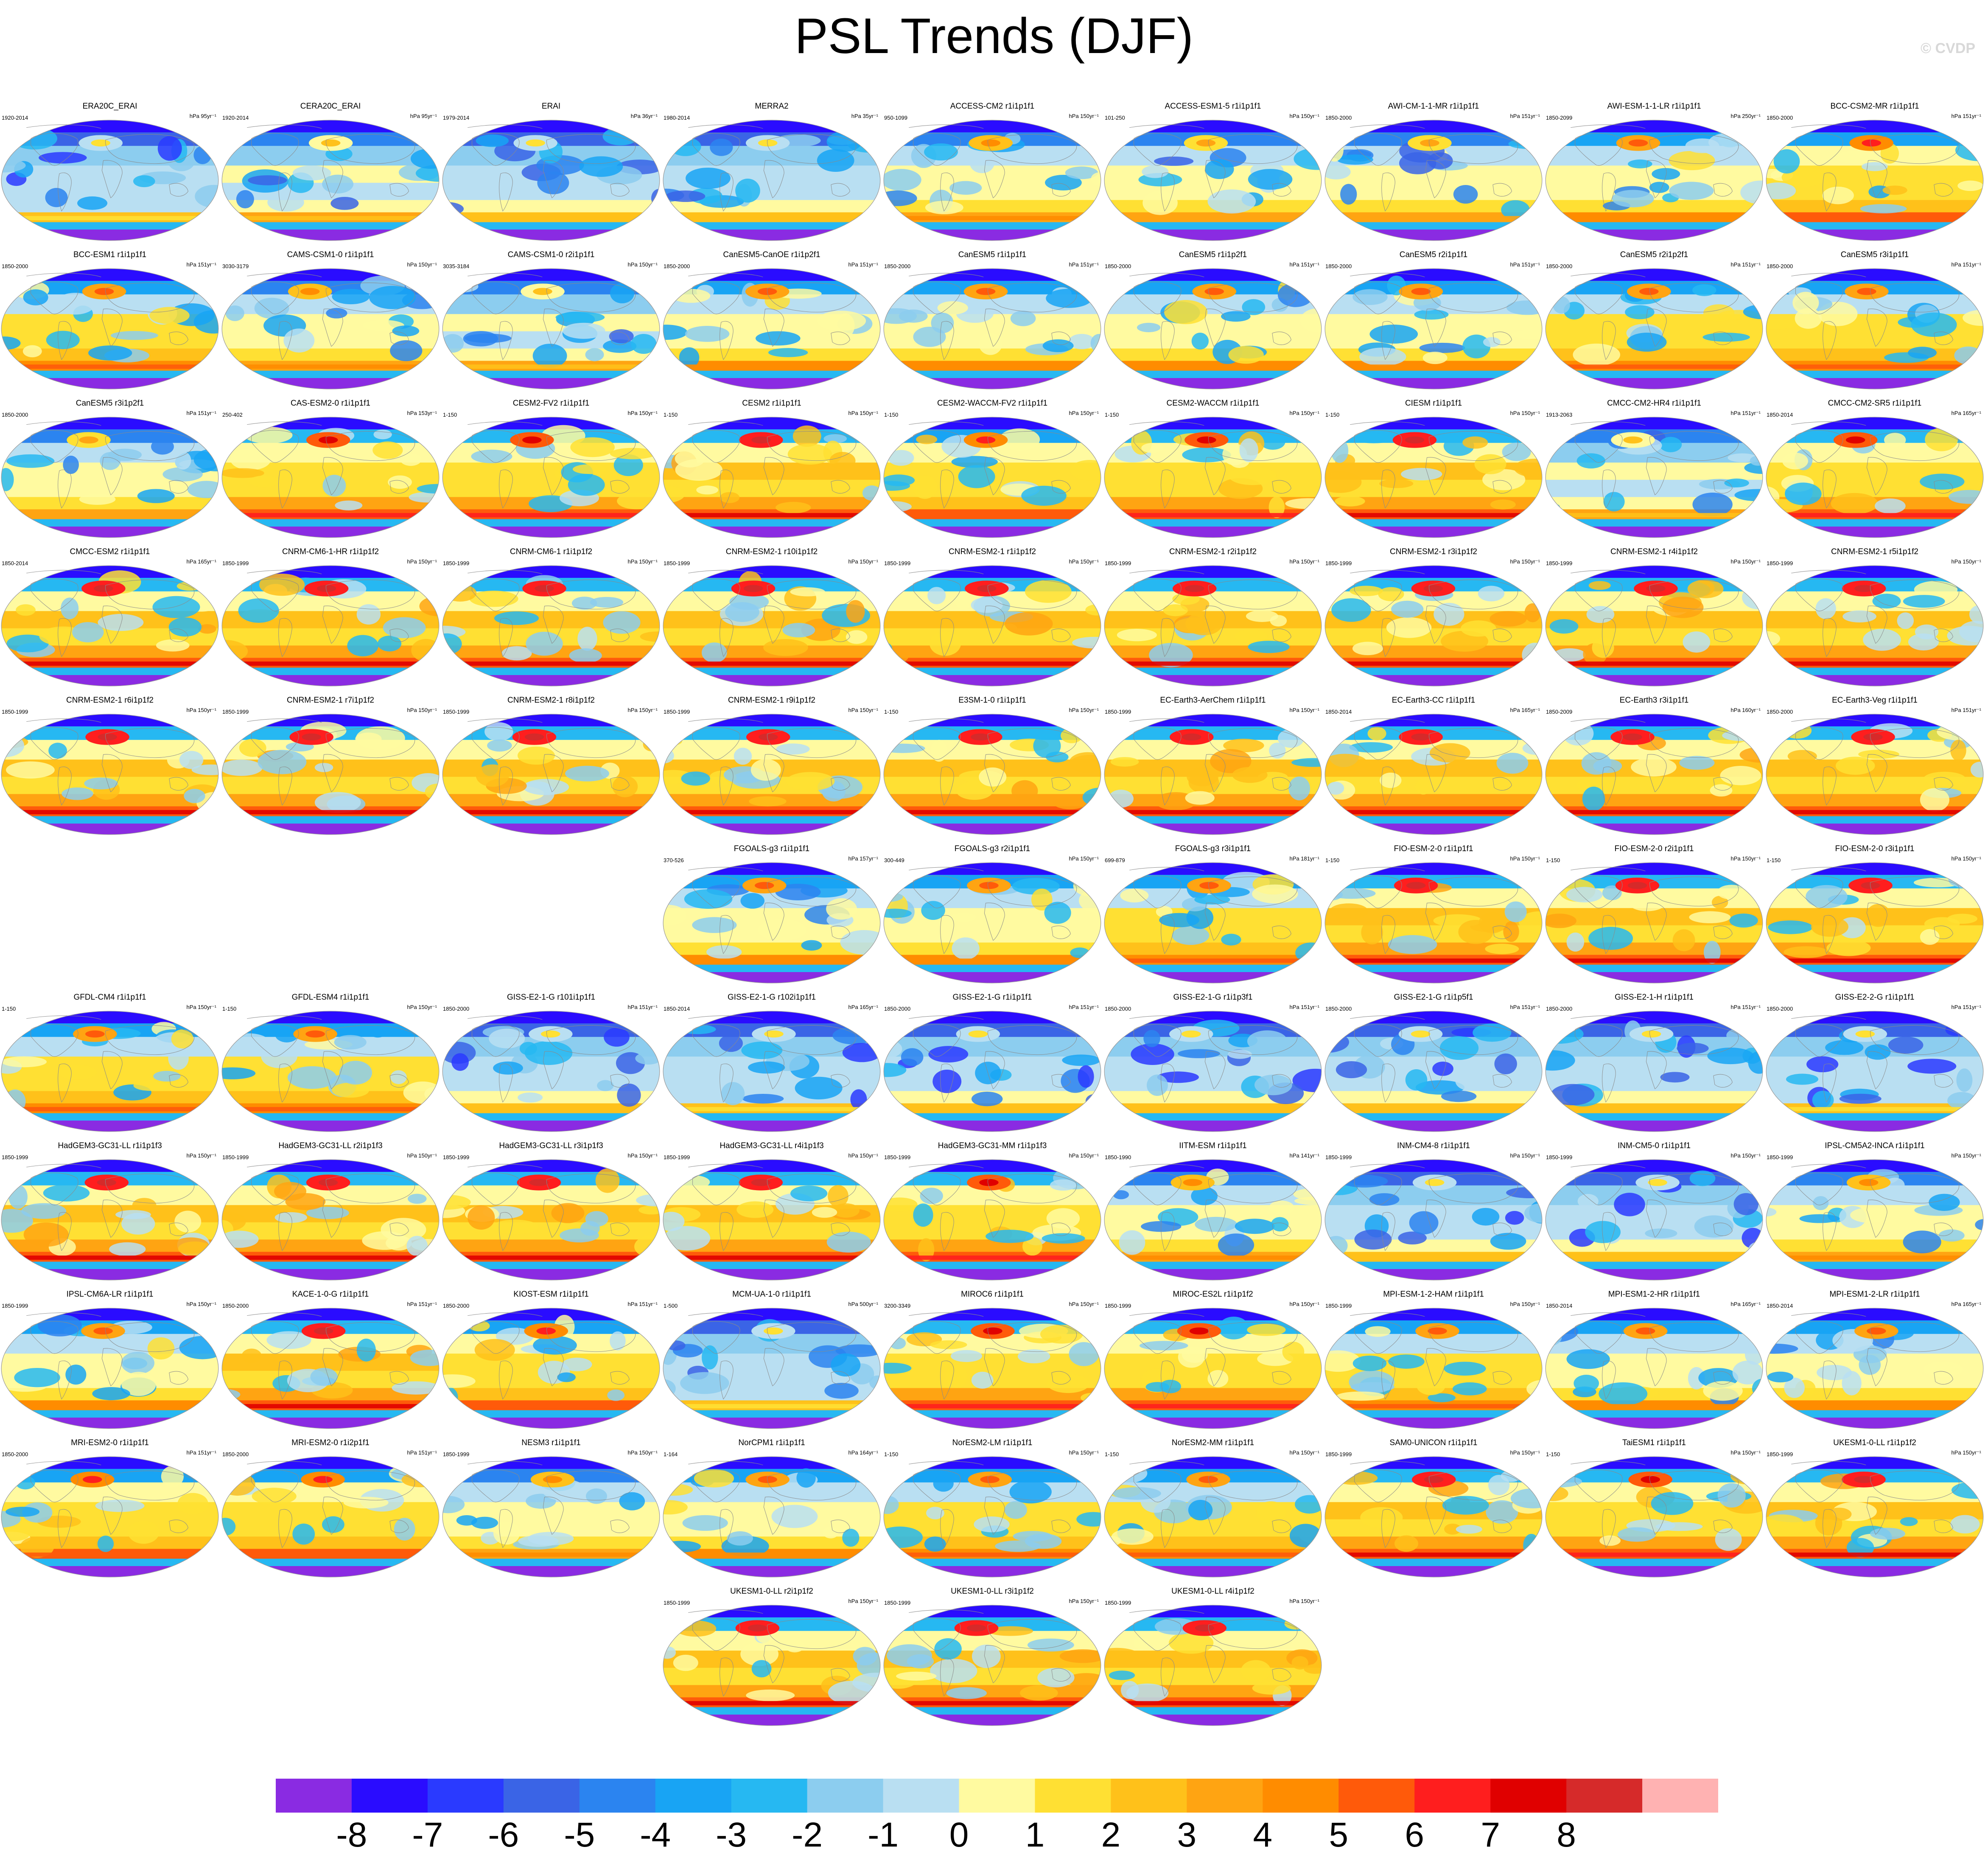  I want to click on panel-title: CNRM-ESM2-1 r3i1p1f2, so click(1433, 551).